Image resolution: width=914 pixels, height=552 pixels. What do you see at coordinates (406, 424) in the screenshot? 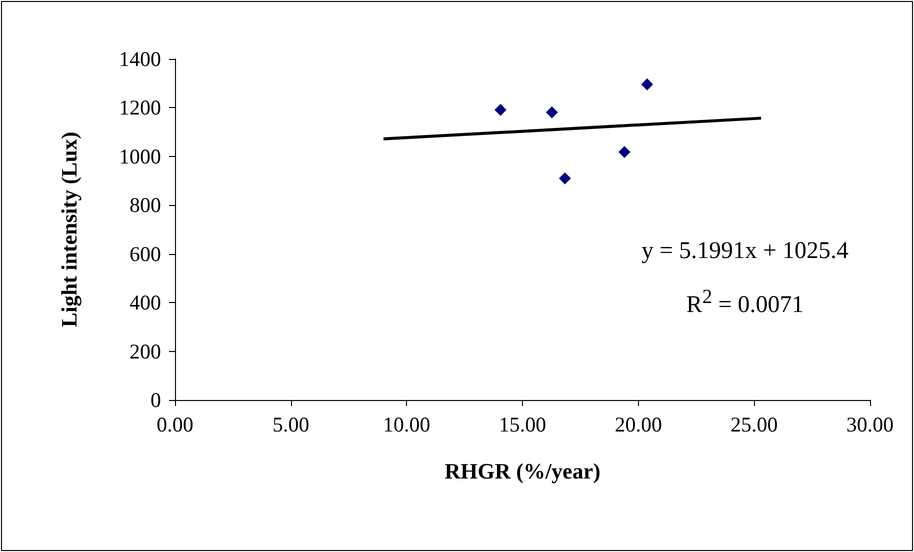
I see `x-tick-label: 10.00` at bounding box center [406, 424].